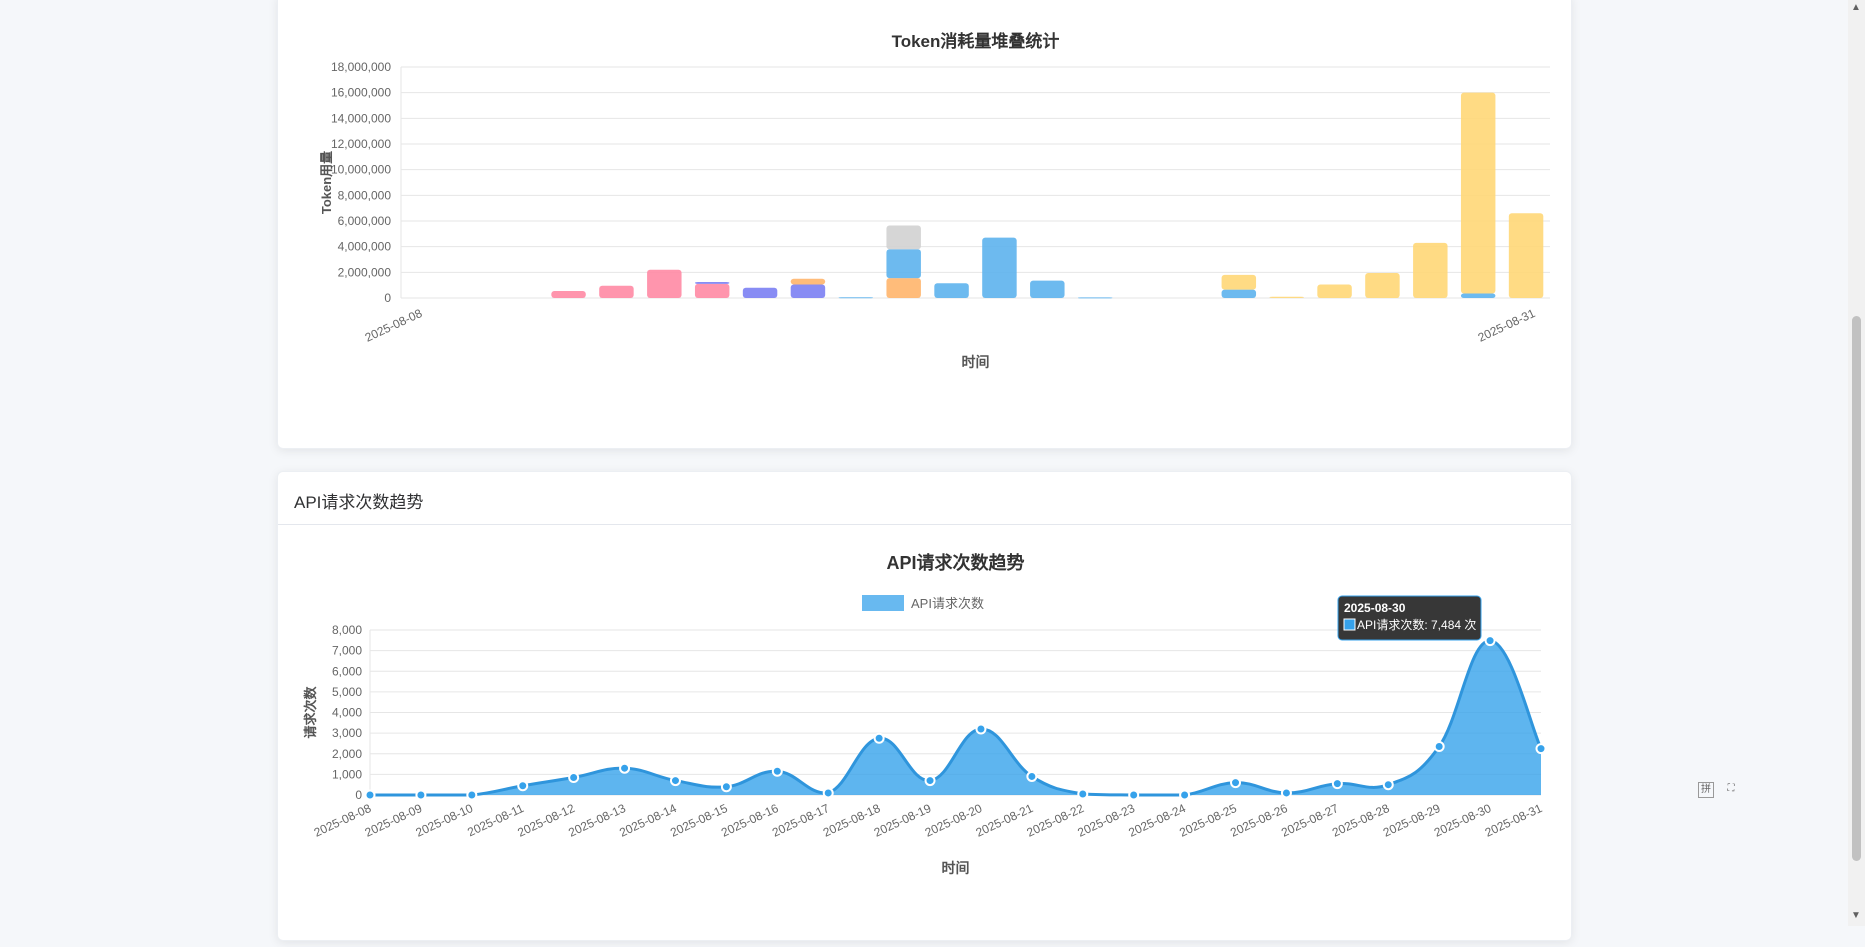  Describe the element at coordinates (347, 630) in the screenshot. I see `y-tick-label: 8,000` at that location.